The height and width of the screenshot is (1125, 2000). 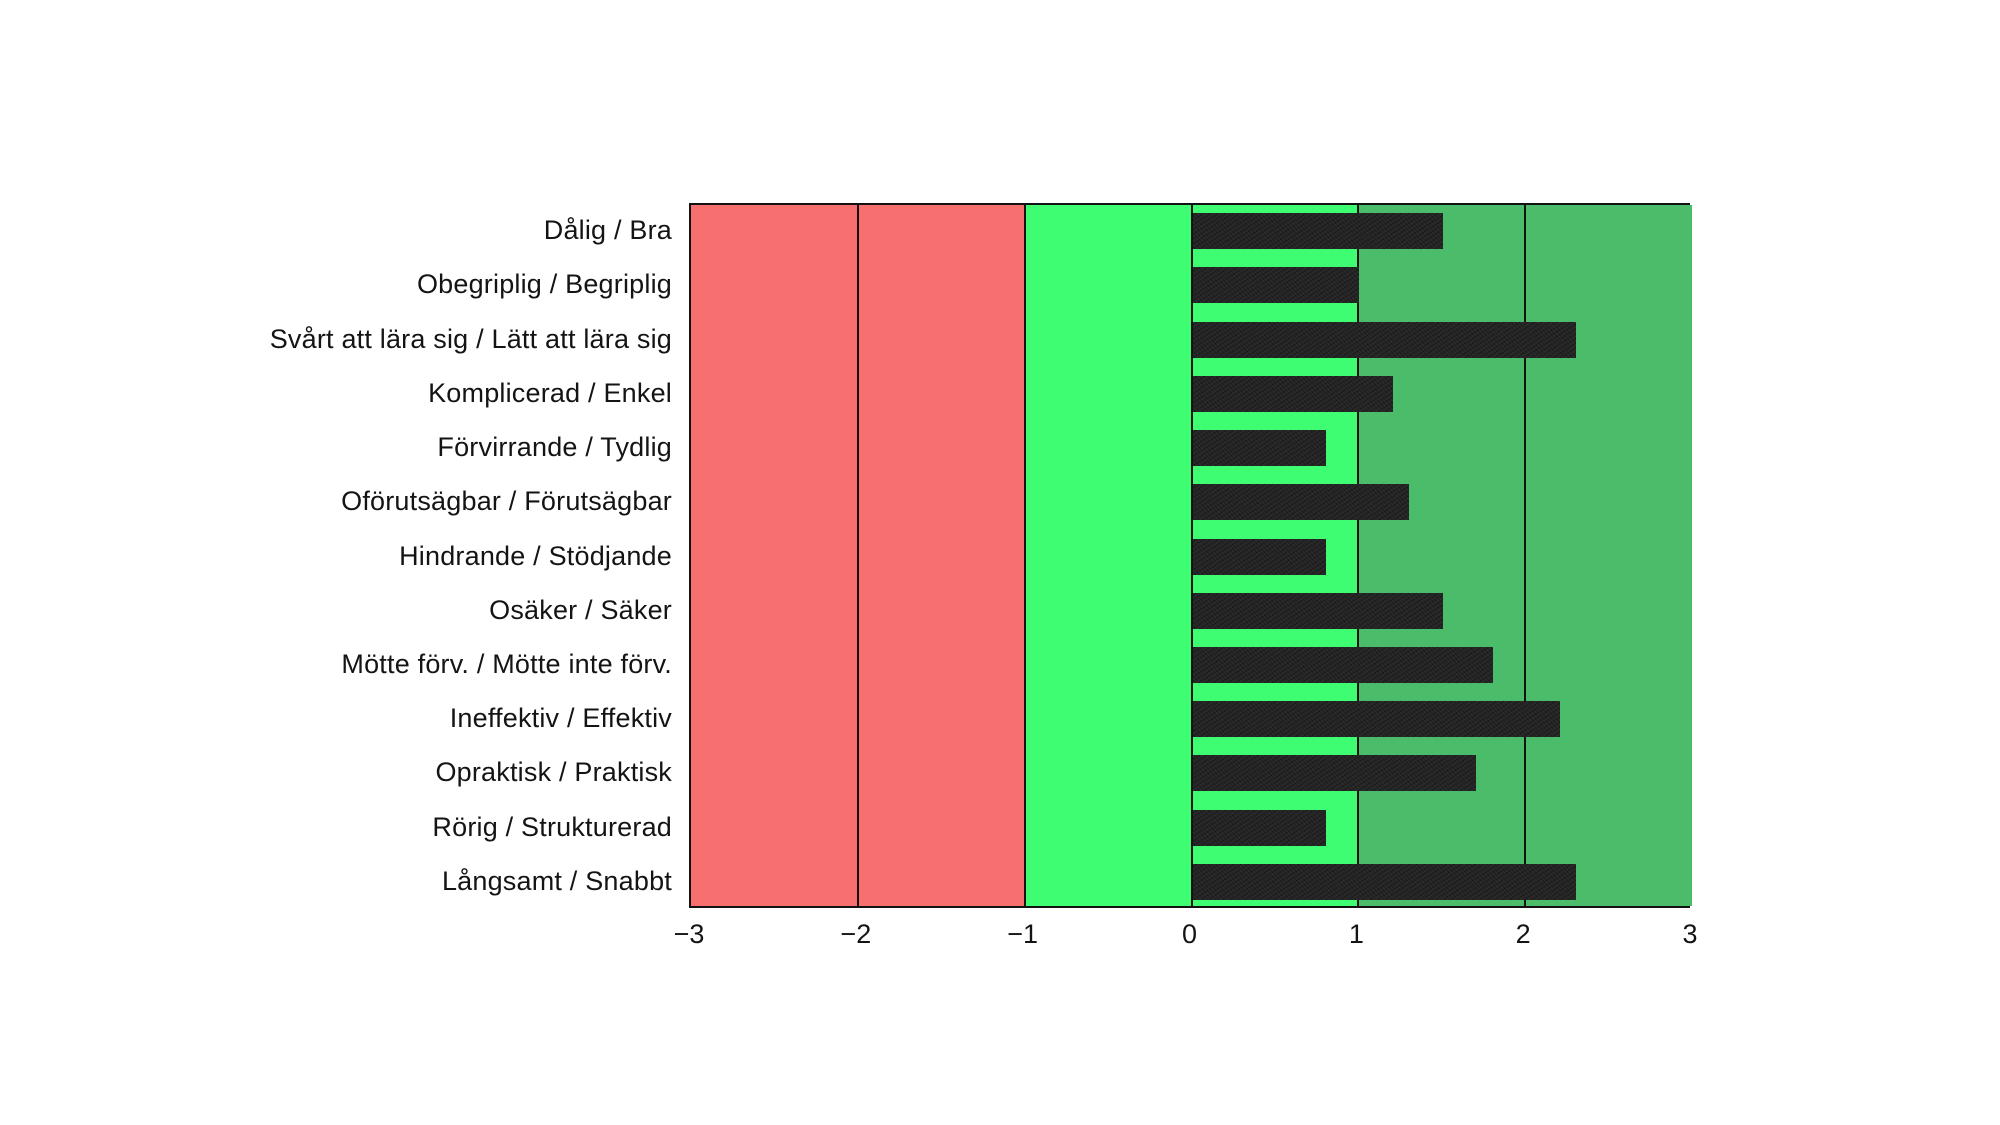 What do you see at coordinates (1690, 934) in the screenshot?
I see `x-tick-label: 3` at bounding box center [1690, 934].